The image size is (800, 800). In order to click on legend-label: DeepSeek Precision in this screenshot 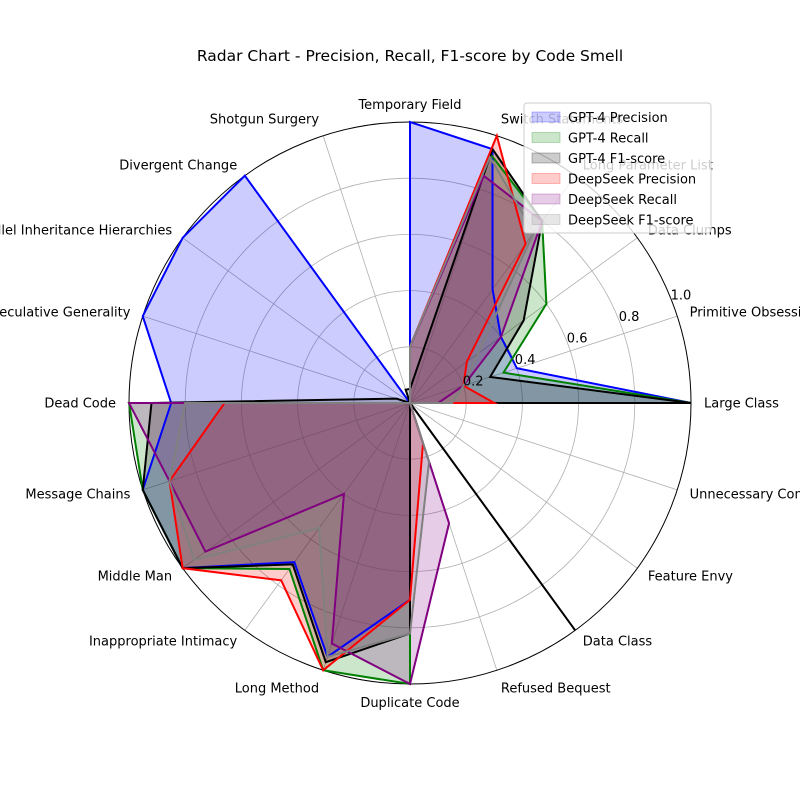, I will do `click(632, 180)`.